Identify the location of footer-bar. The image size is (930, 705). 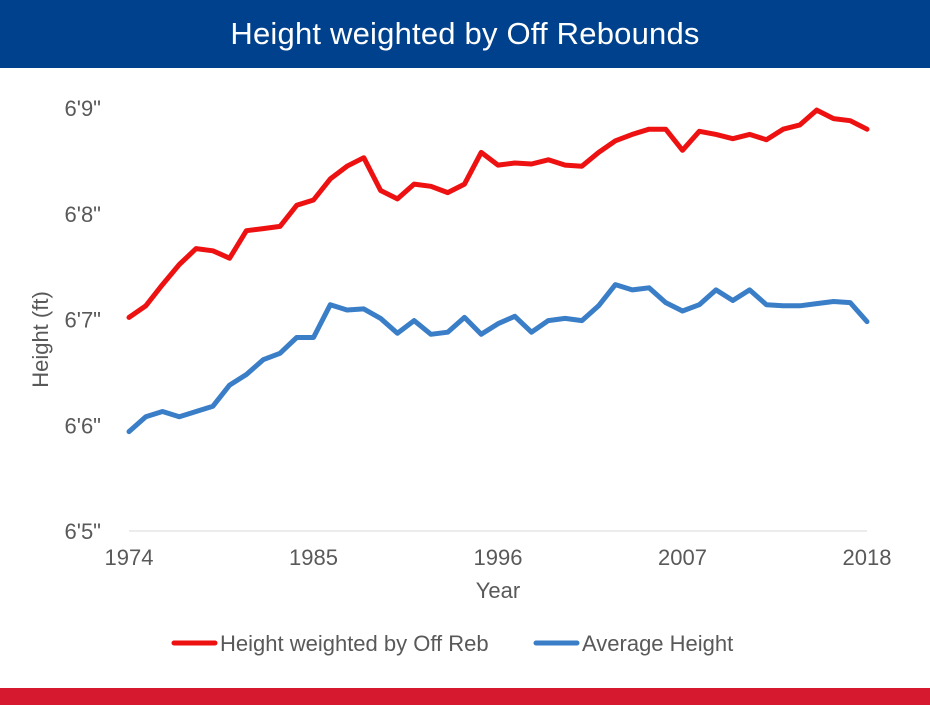
(465, 696).